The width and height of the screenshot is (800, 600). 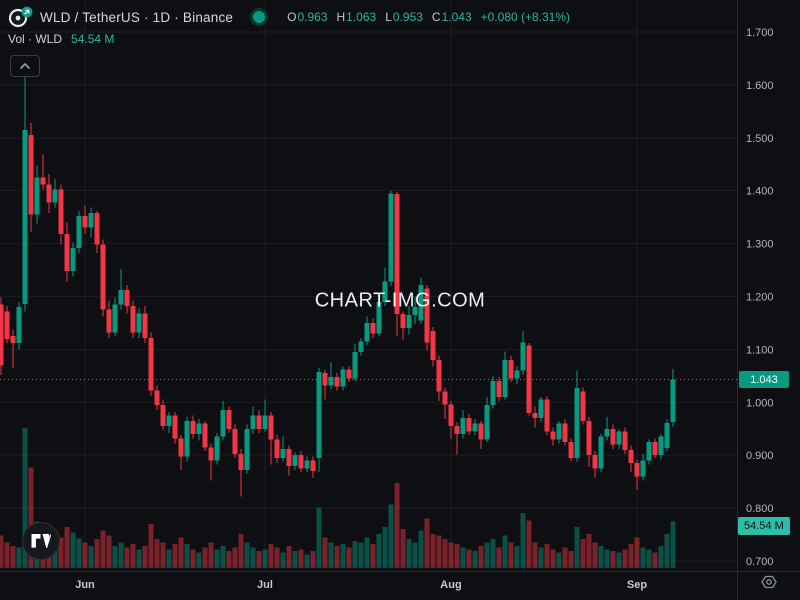 I want to click on time-axis-label: Jul, so click(x=265, y=585).